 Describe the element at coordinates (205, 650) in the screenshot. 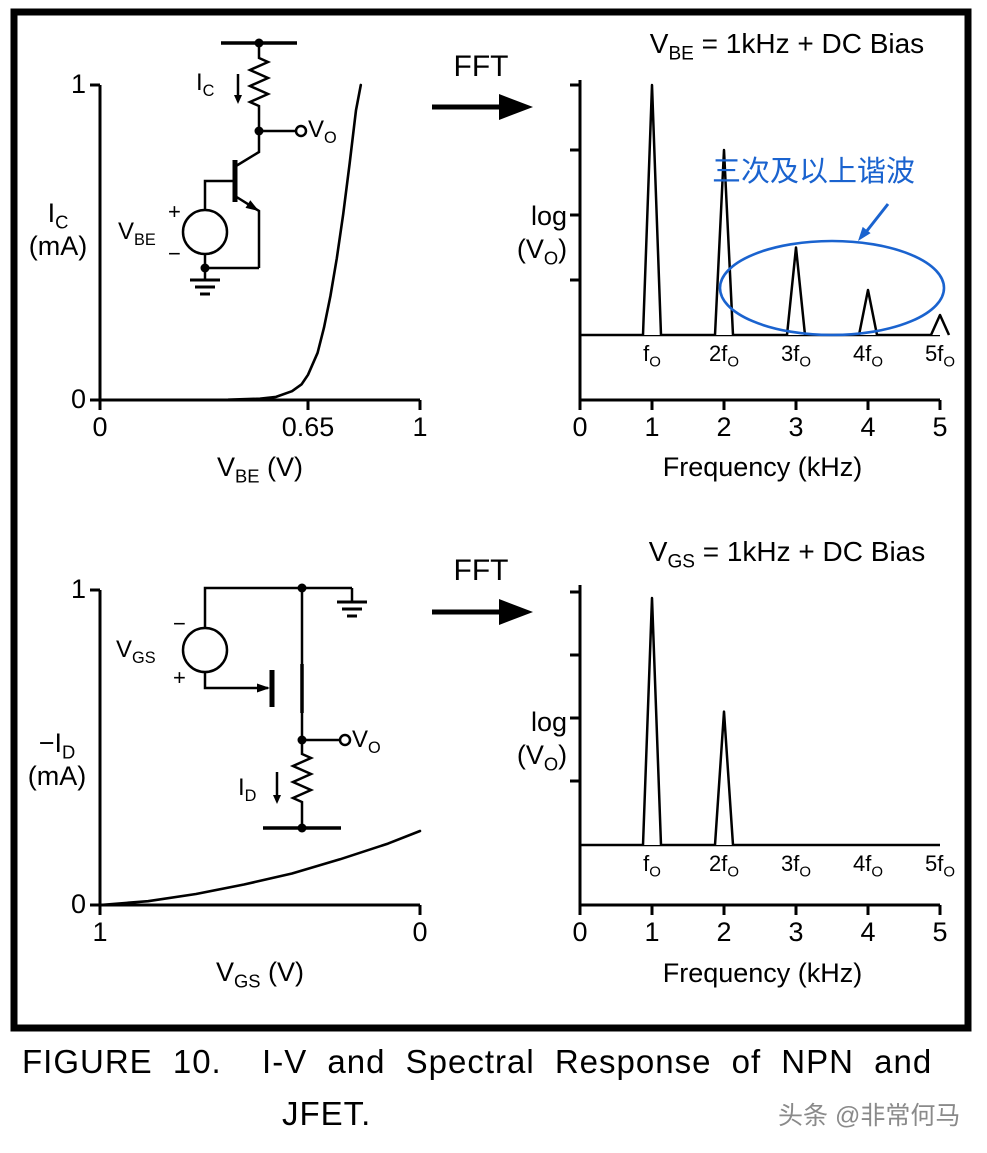

I see `vgs-source` at that location.